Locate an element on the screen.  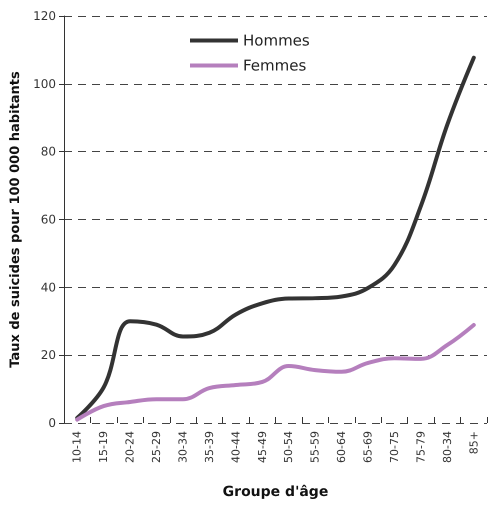
legend-label: Femmes is located at coordinates (274, 65).